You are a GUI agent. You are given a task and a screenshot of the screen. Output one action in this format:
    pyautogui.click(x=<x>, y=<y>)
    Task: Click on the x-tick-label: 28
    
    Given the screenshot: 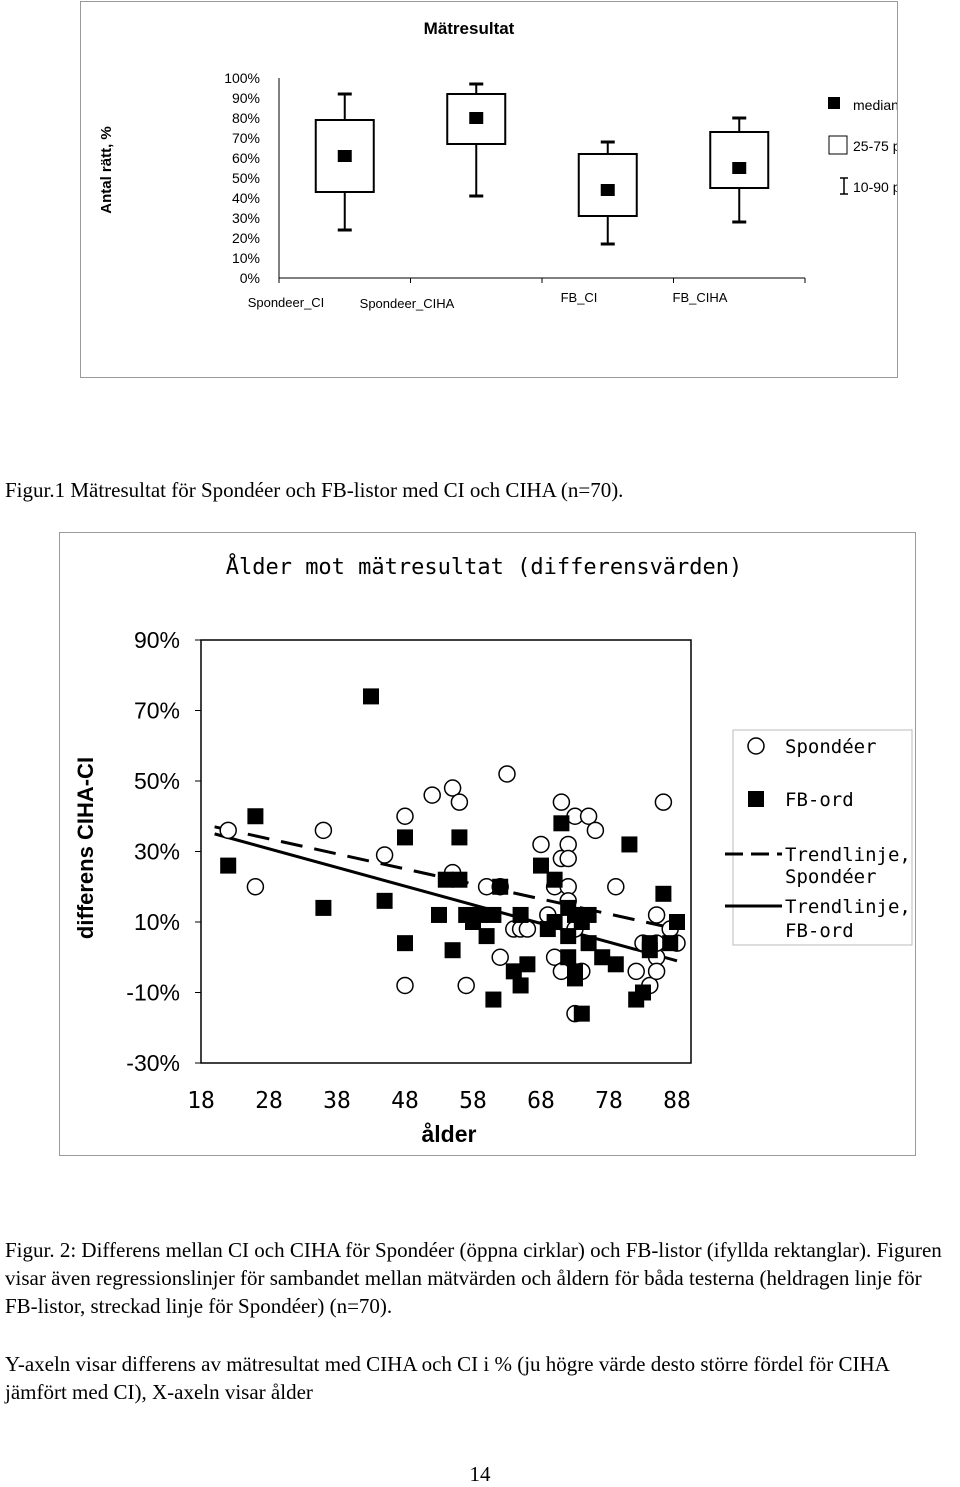 What is the action you would take?
    pyautogui.click(x=269, y=1101)
    